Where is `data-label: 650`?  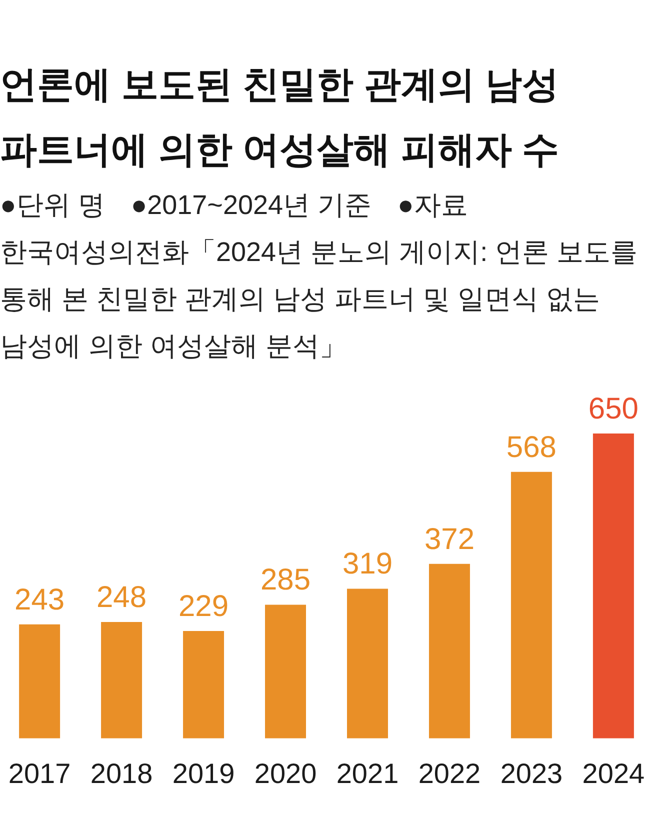
data-label: 650 is located at coordinates (613, 409).